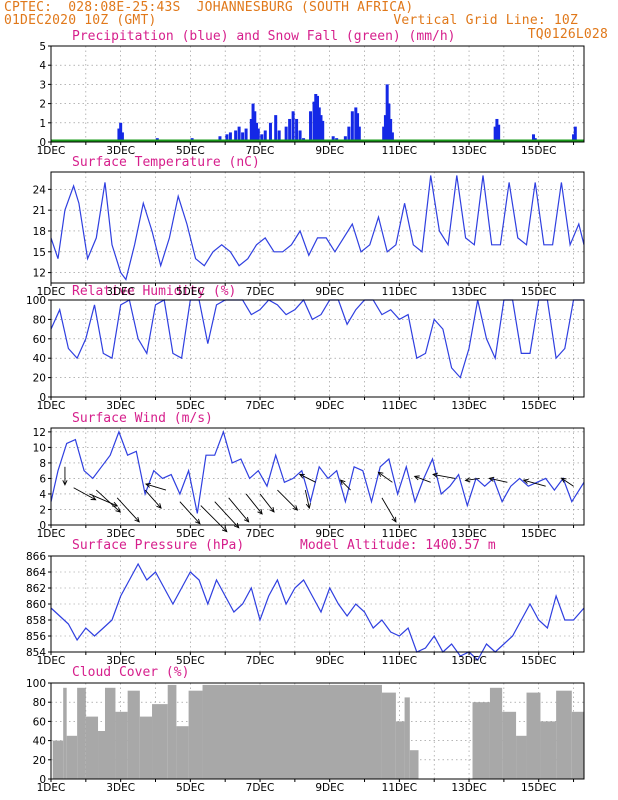 This screenshot has width=618, height=800. Describe the element at coordinates (42, 464) in the screenshot. I see `y-tick-label: 8` at that location.